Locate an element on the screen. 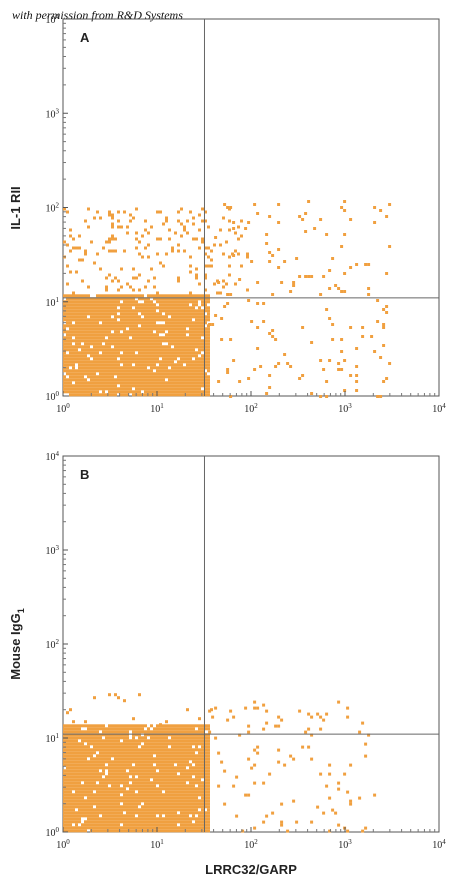  x-tick-label-b-4: 104 is located at coordinates (439, 844).